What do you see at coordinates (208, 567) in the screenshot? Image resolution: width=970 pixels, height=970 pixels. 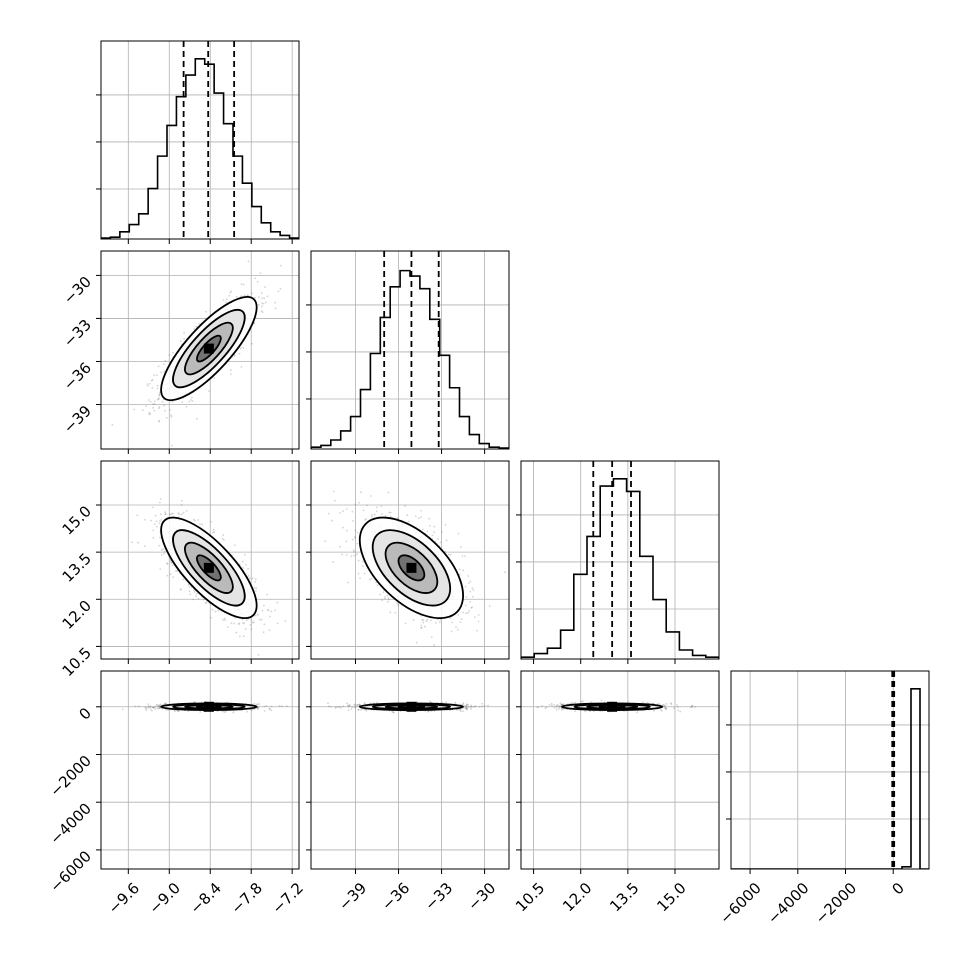 I see `density-peak` at bounding box center [208, 567].